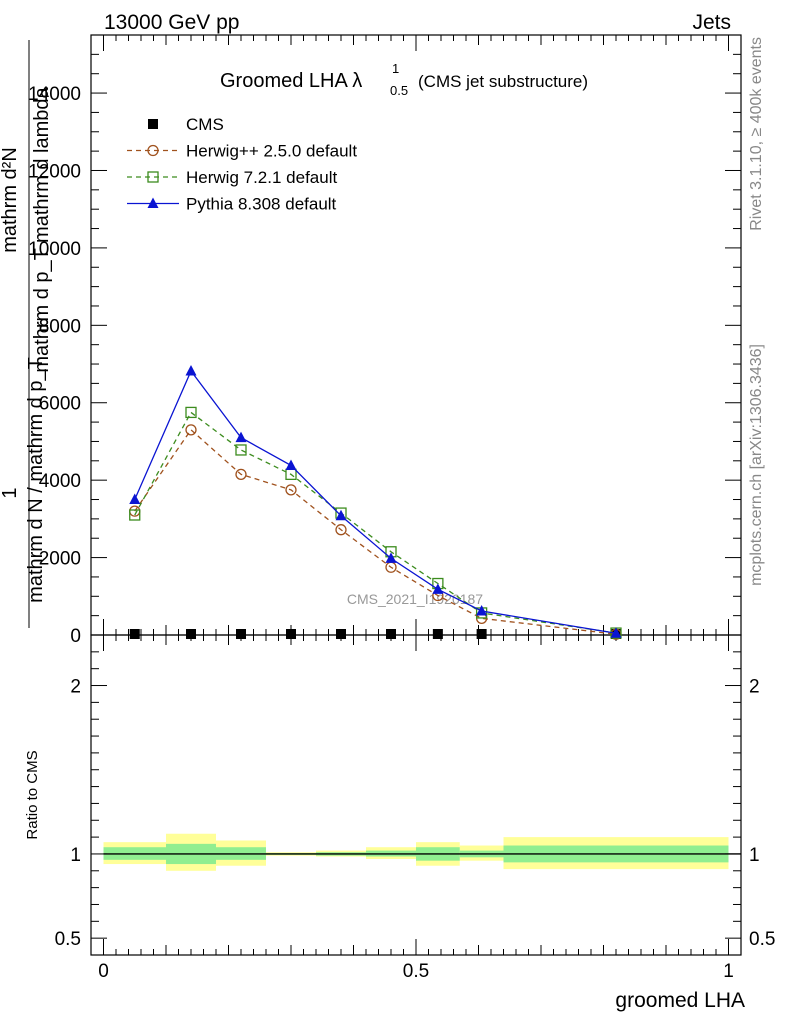 The image size is (786, 1024). What do you see at coordinates (415, 599) in the screenshot?
I see `watermark-label: CMS_2021_I1920187` at bounding box center [415, 599].